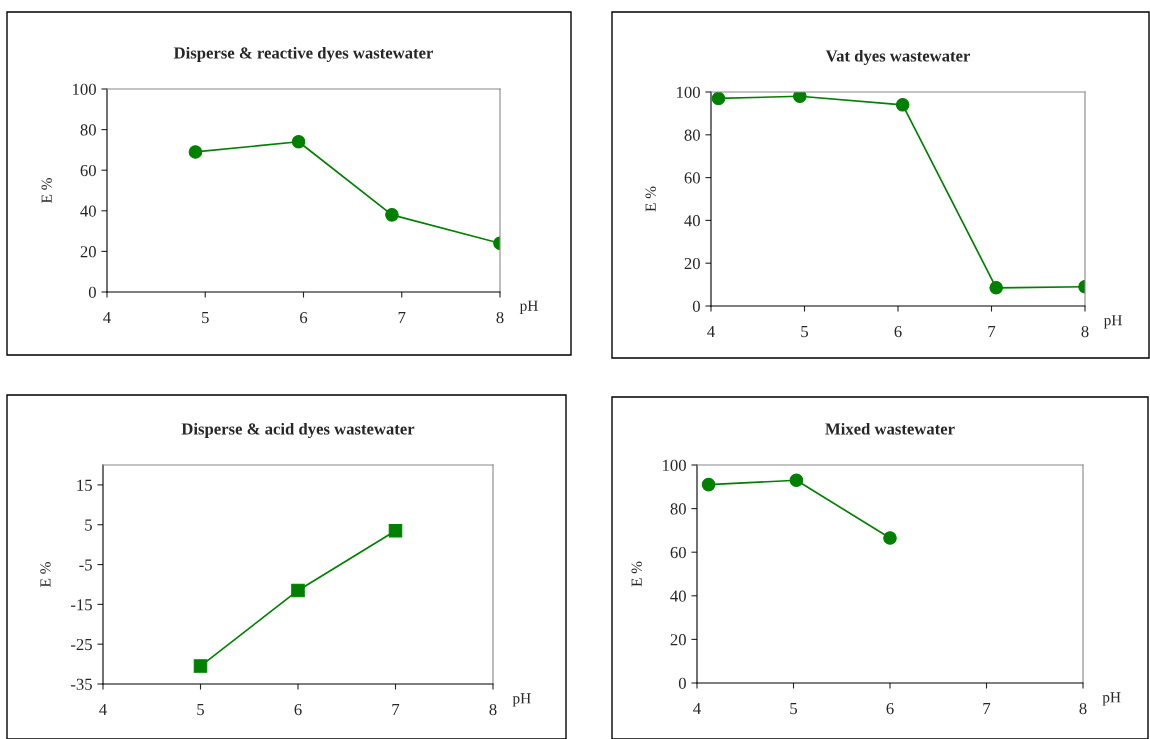  I want to click on chart-title: Vat dyes wastewater, so click(898, 57).